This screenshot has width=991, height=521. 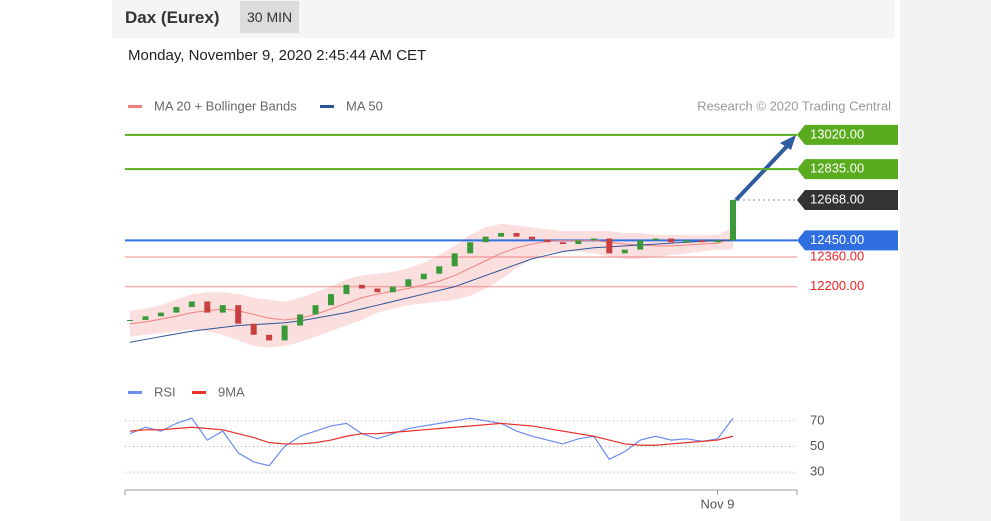 What do you see at coordinates (788, 142) in the screenshot?
I see `forecast-arrowhead` at bounding box center [788, 142].